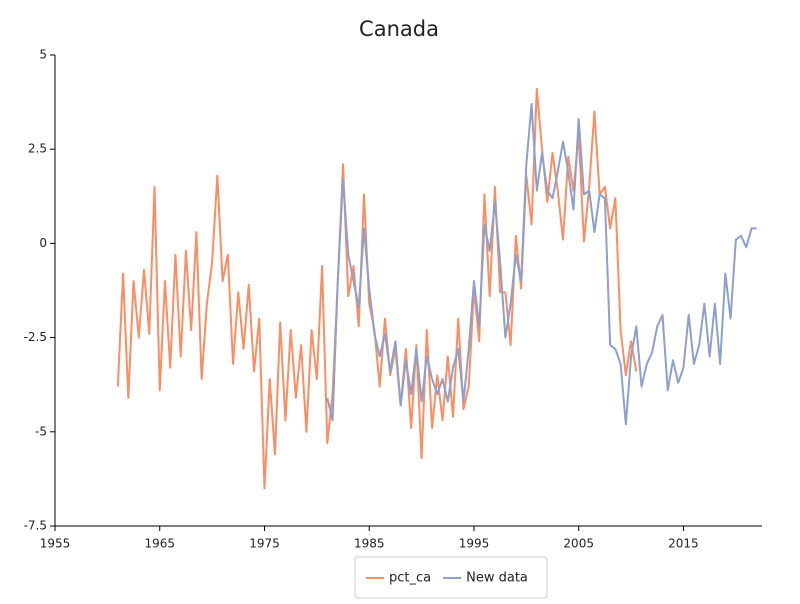 The width and height of the screenshot is (800, 604). I want to click on y-tick-label: -2.5, so click(35, 337).